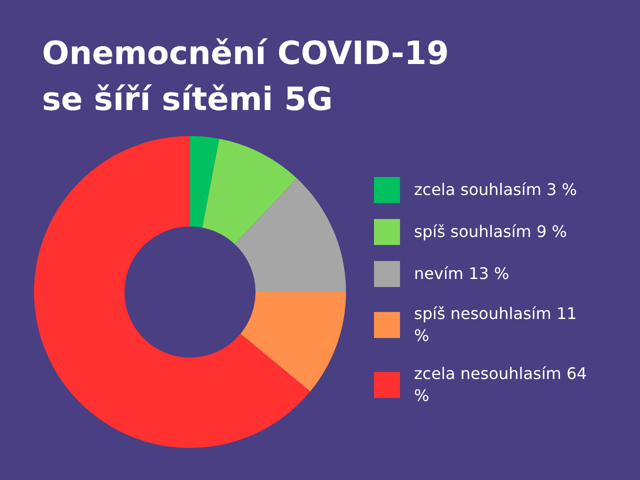 The image size is (640, 480). I want to click on legend-label: spíš nesouhlasím 11 %, so click(496, 325).